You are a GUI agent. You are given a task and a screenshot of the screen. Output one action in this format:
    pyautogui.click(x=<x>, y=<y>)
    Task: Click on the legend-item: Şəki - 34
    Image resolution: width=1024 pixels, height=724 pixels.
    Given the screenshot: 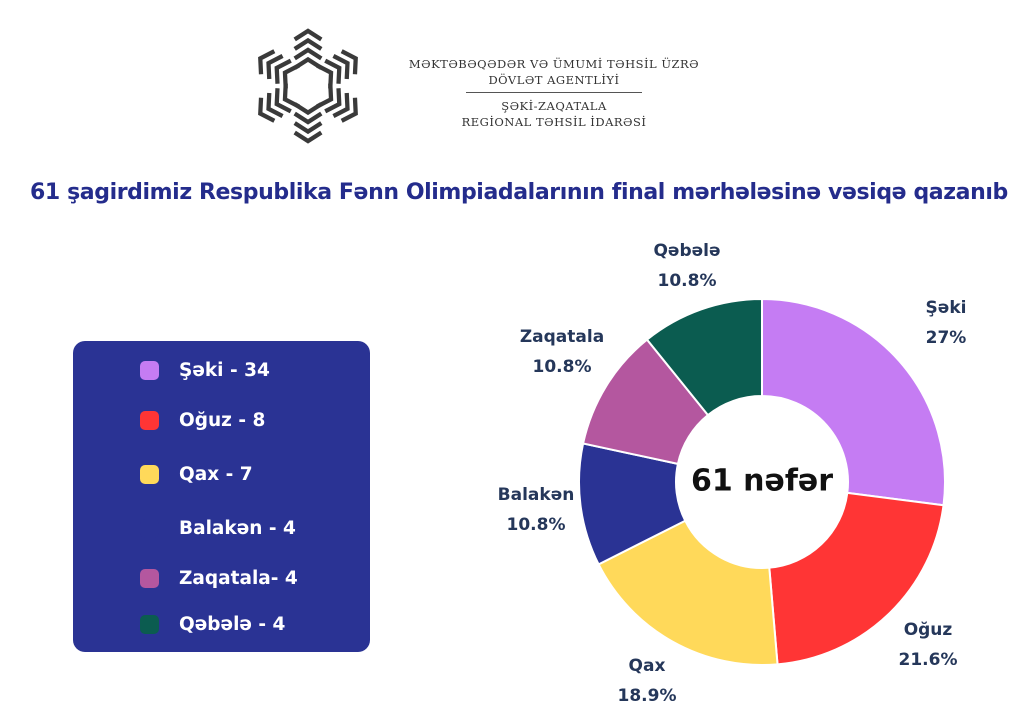 What is the action you would take?
    pyautogui.click(x=205, y=370)
    